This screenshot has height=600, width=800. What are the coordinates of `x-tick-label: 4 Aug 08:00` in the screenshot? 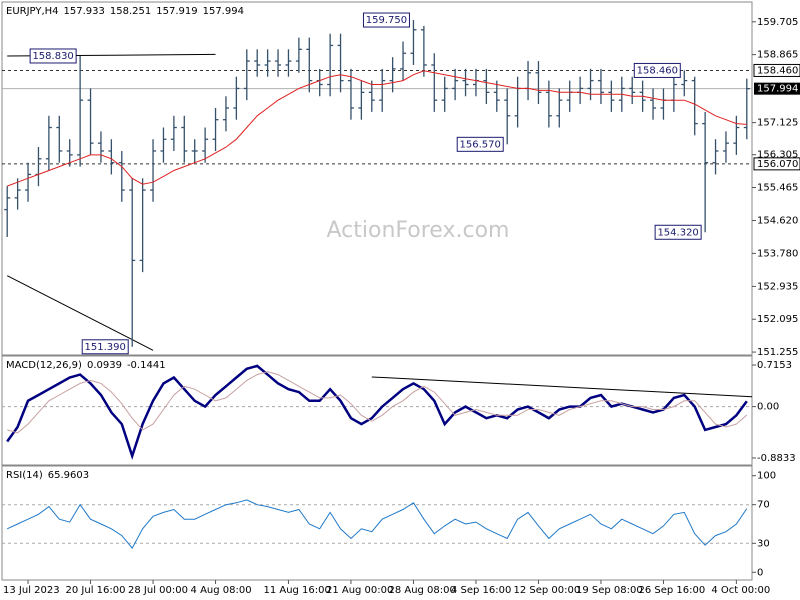 It's located at (221, 590).